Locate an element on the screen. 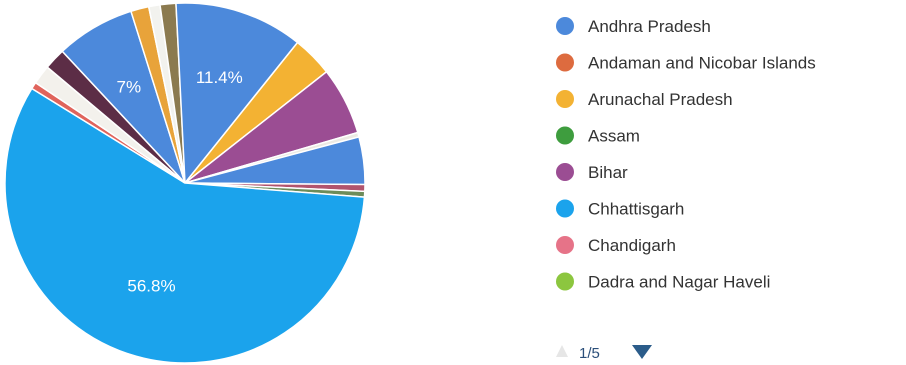  pager-prev-arrow-icon is located at coordinates (562, 351).